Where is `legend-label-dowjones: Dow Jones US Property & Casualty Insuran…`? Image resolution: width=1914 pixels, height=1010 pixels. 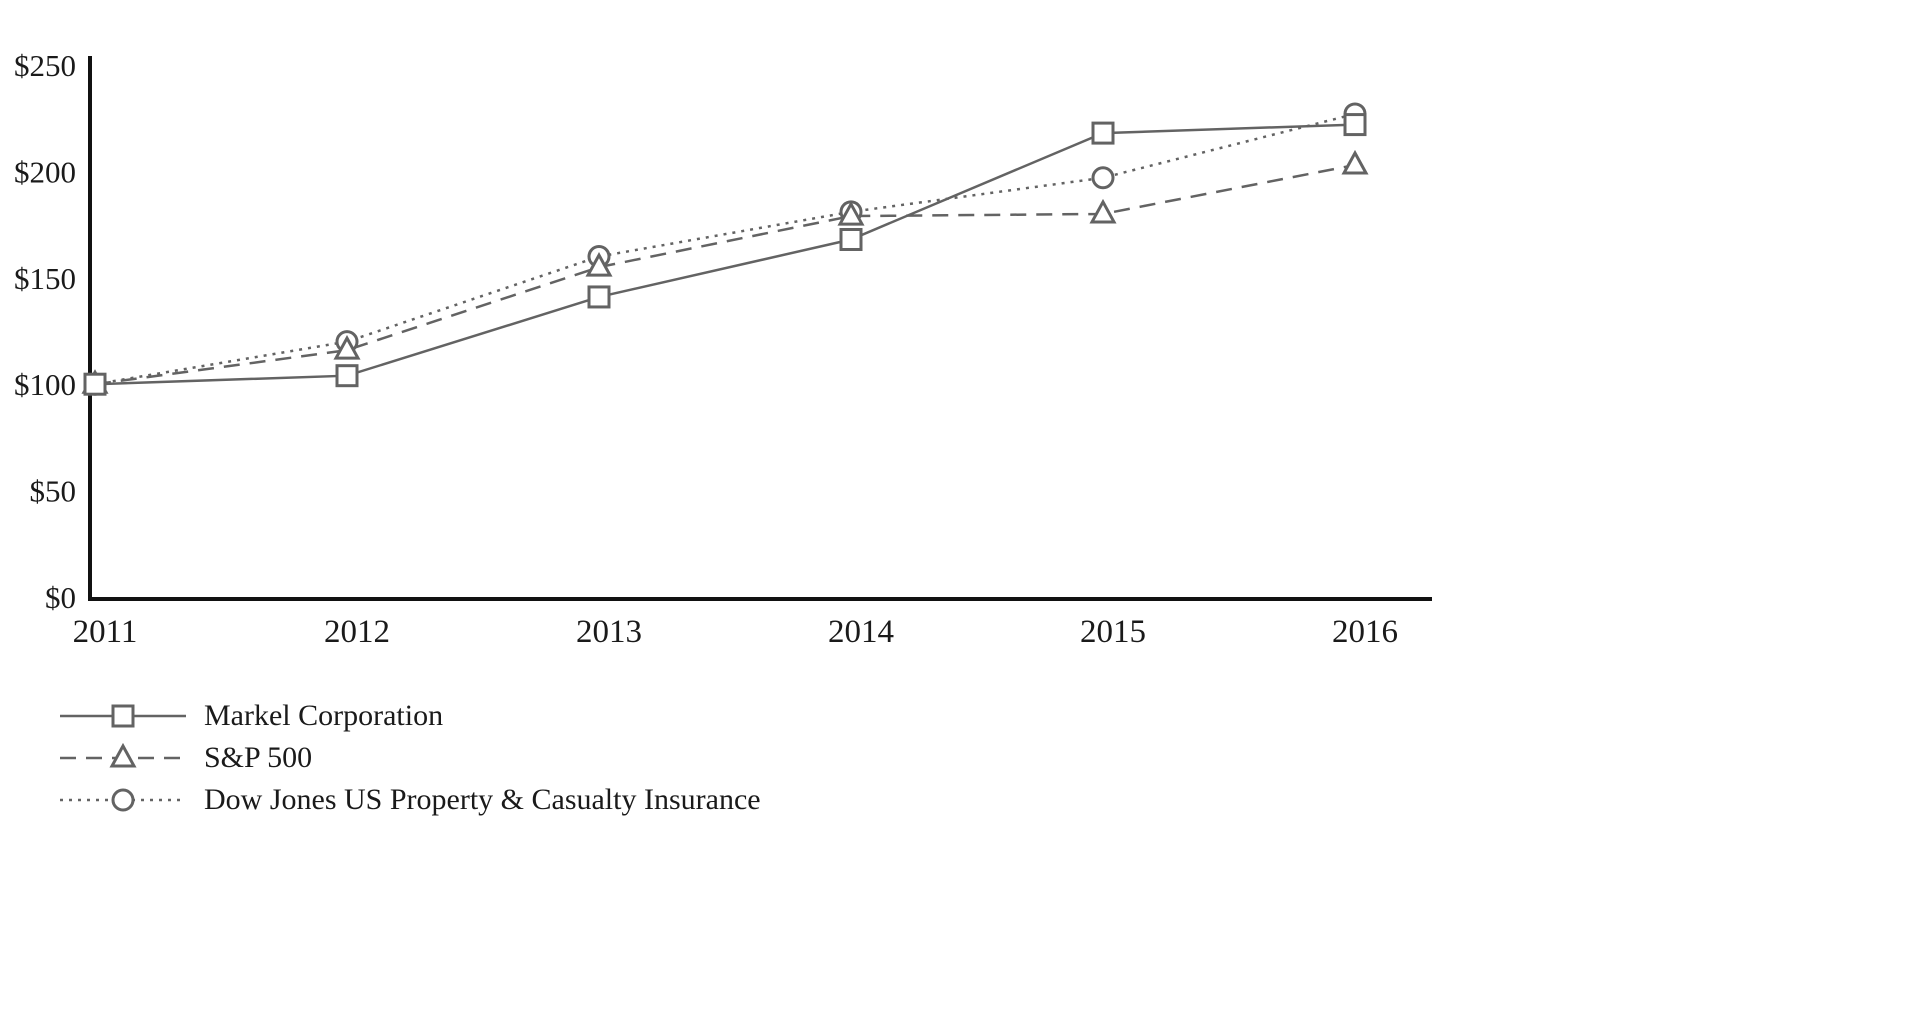
legend-label-dowjones: Dow Jones US Property & Casualty Insuran… is located at coordinates (482, 799).